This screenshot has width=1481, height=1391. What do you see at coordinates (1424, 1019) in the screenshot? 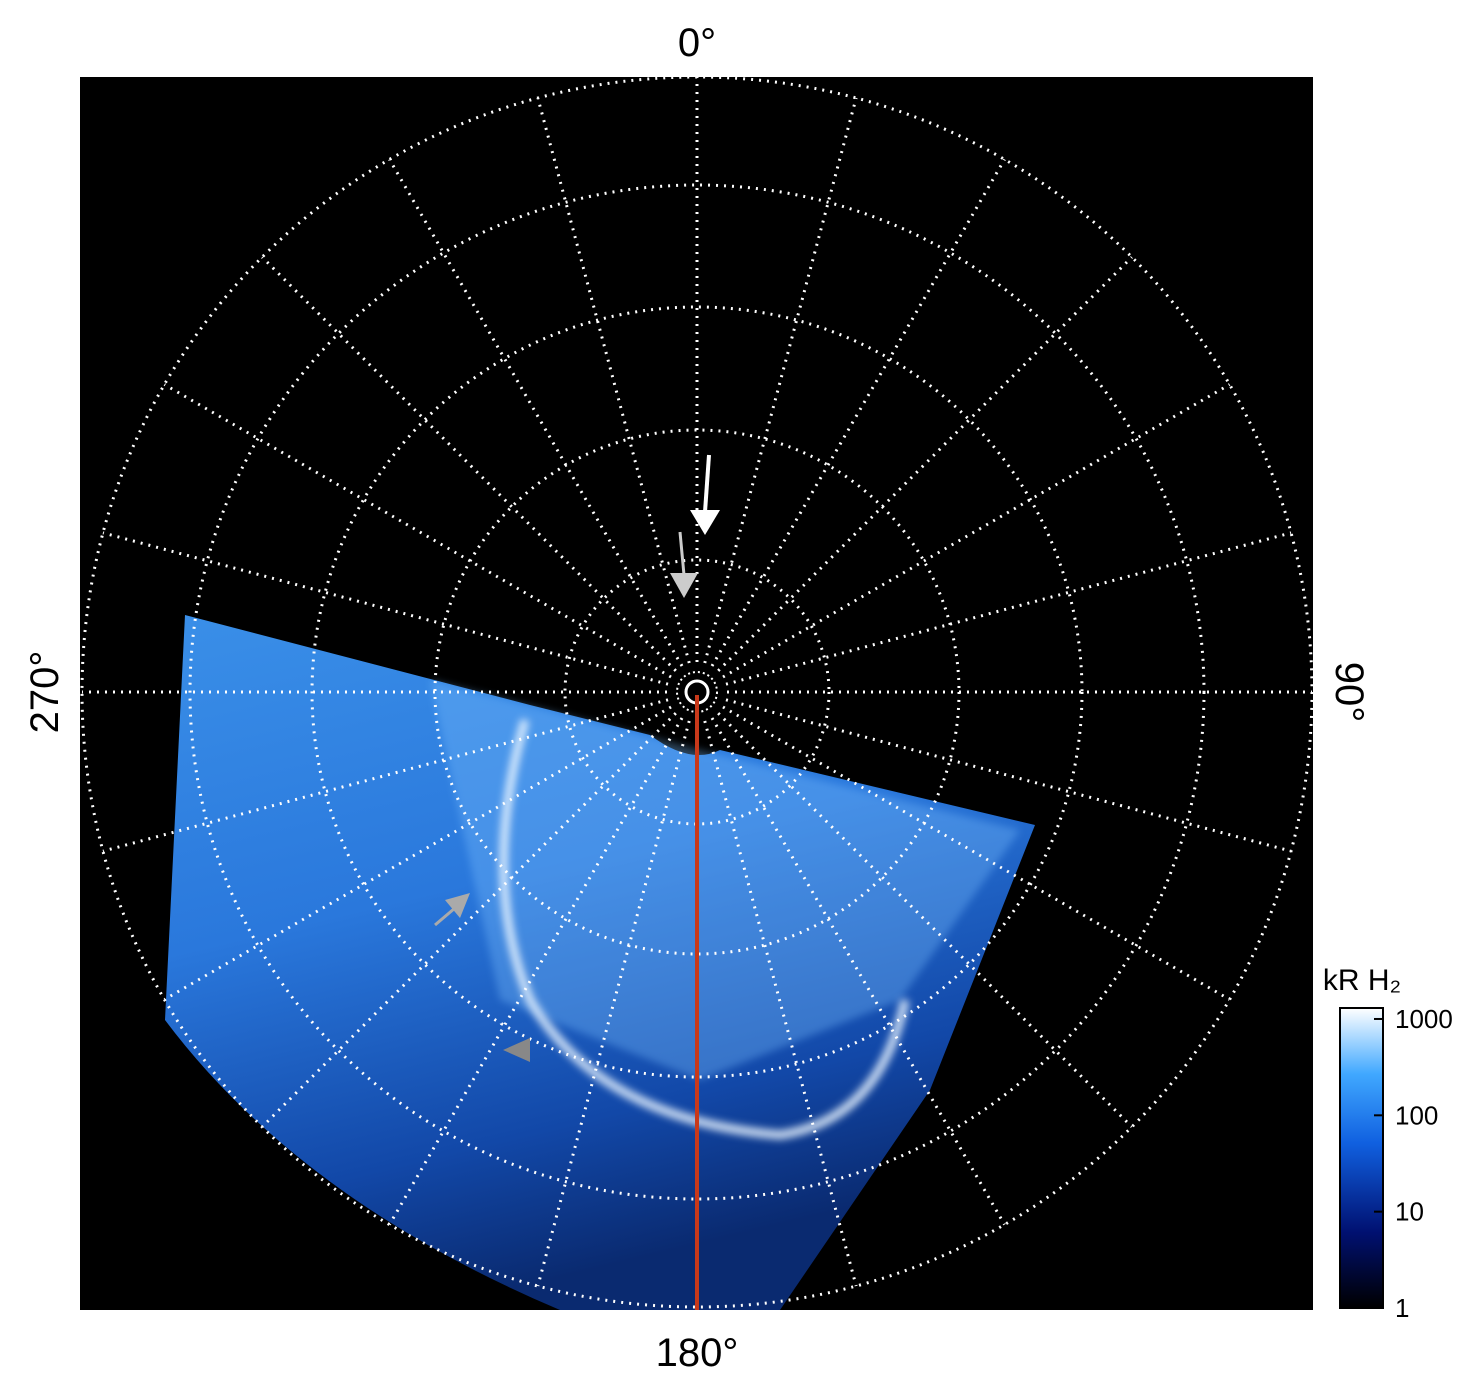
I see `colorbar-tick-label: 1000` at bounding box center [1424, 1019].